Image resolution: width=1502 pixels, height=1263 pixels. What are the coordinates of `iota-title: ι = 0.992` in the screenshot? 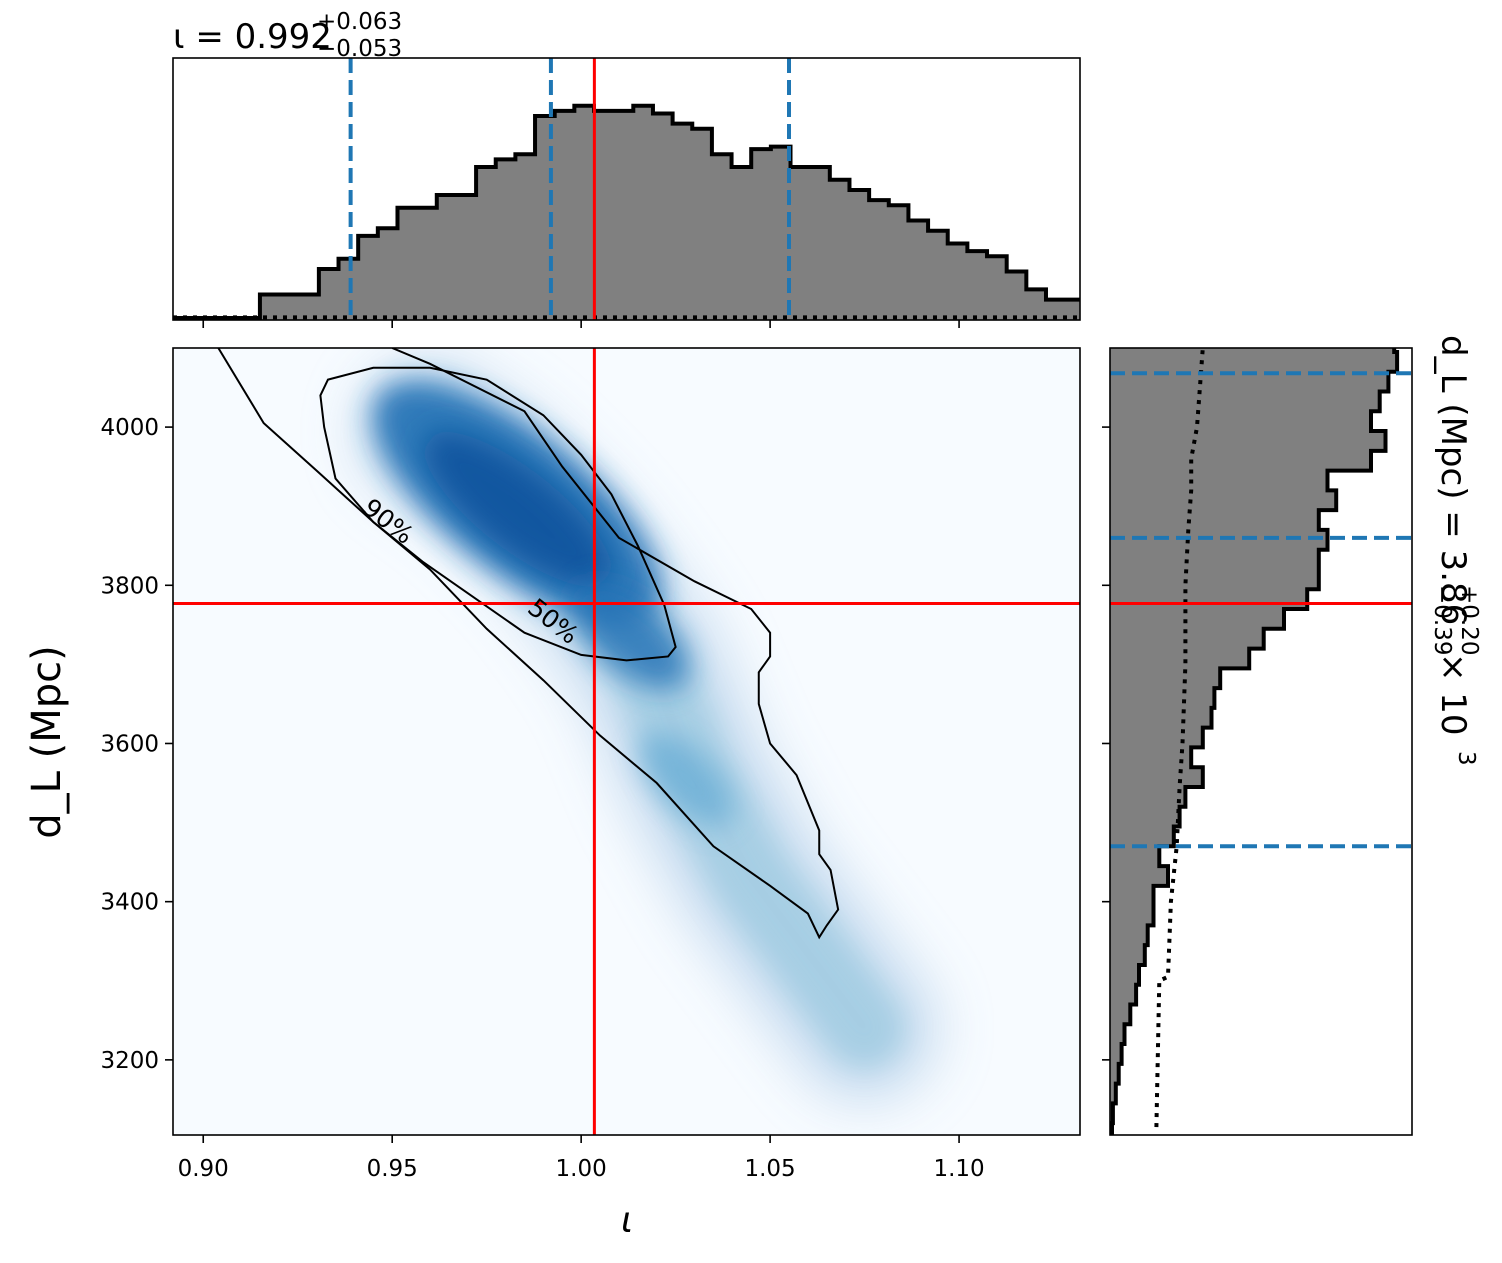 It's located at (252, 37).